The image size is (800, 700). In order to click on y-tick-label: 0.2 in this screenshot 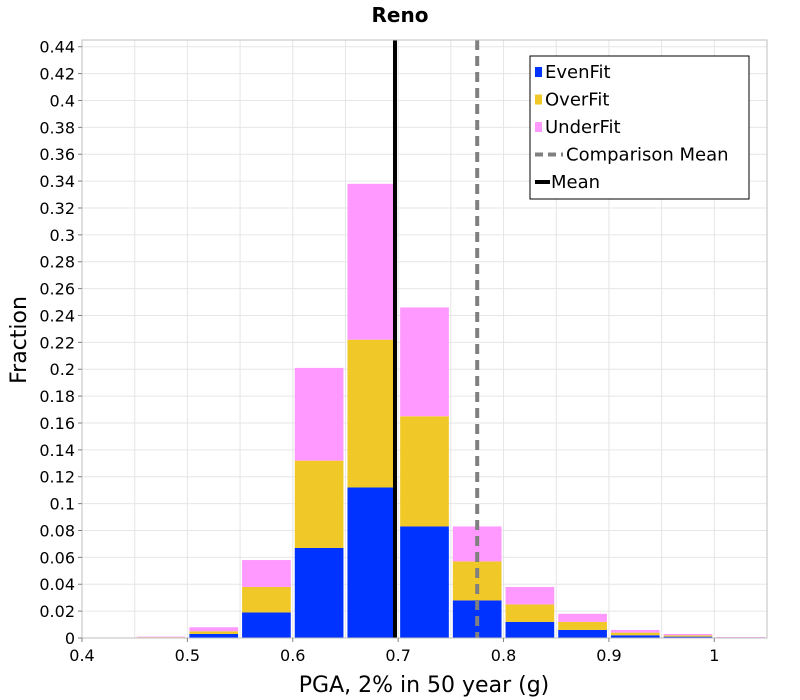, I will do `click(62, 369)`.